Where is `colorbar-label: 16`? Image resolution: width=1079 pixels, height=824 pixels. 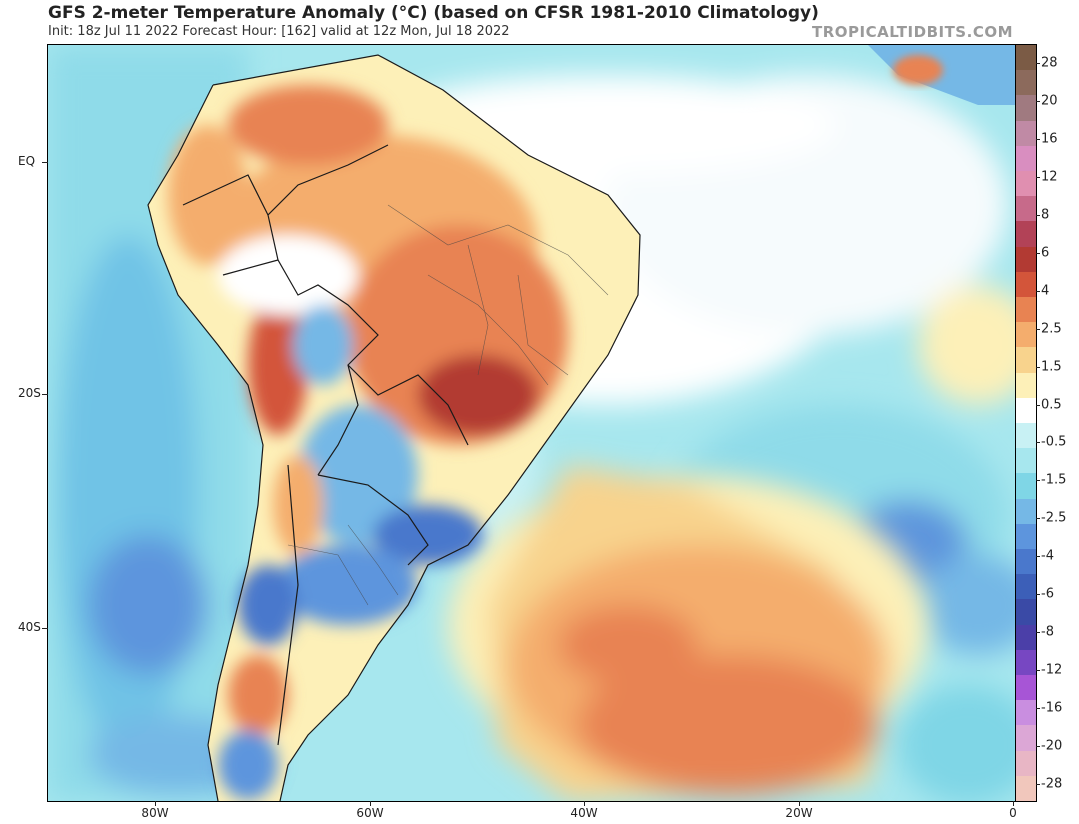
colorbar-label: 16 is located at coordinates (1049, 139).